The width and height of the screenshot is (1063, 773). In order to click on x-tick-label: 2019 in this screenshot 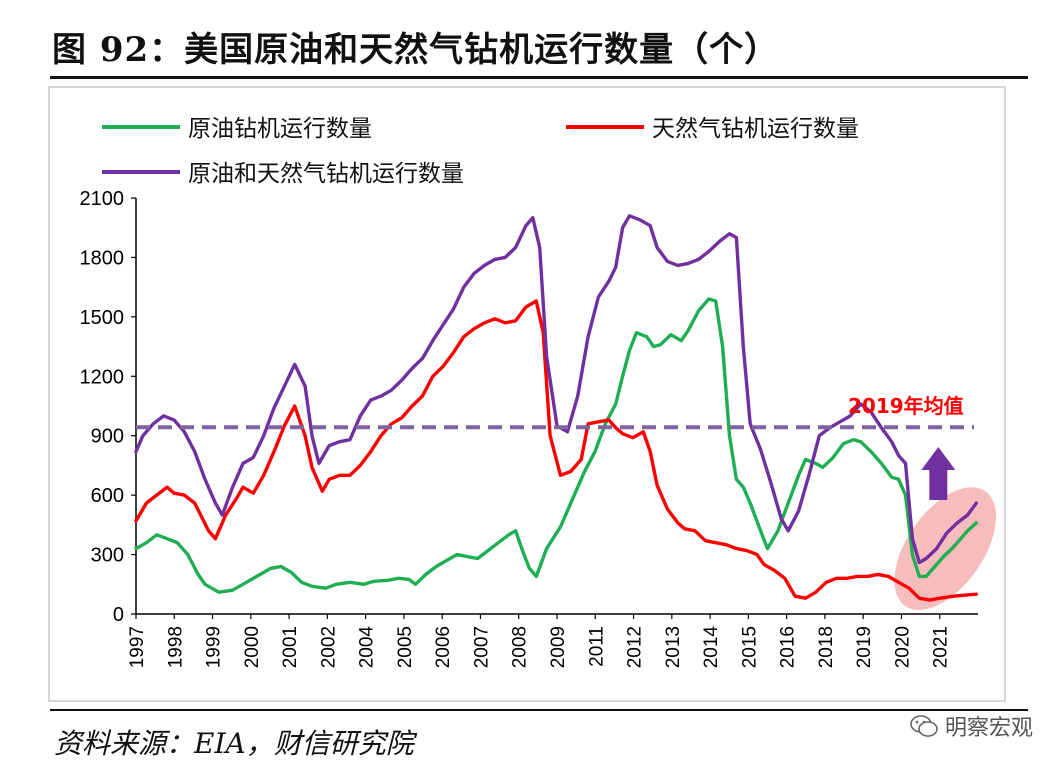, I will do `click(864, 647)`.